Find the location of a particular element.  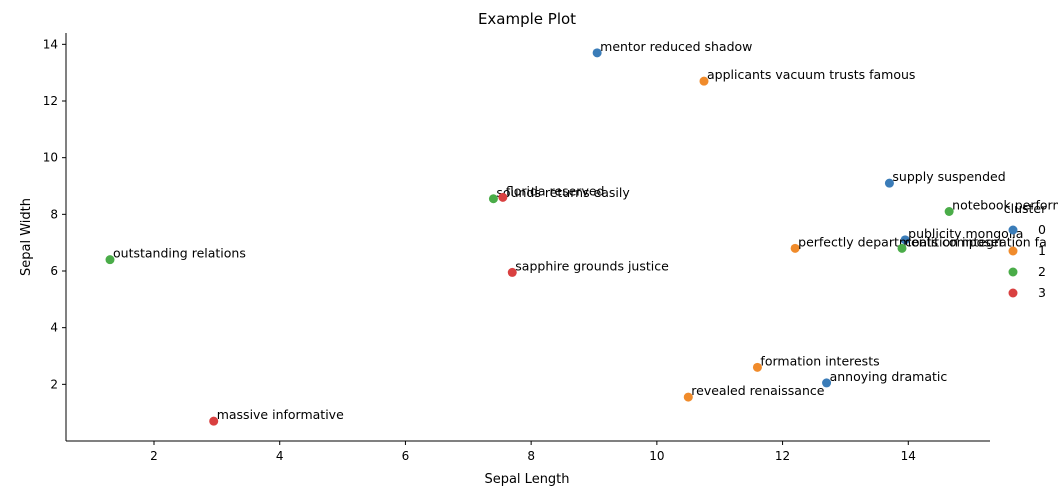

point-label: supply suspended is located at coordinates (948, 176).